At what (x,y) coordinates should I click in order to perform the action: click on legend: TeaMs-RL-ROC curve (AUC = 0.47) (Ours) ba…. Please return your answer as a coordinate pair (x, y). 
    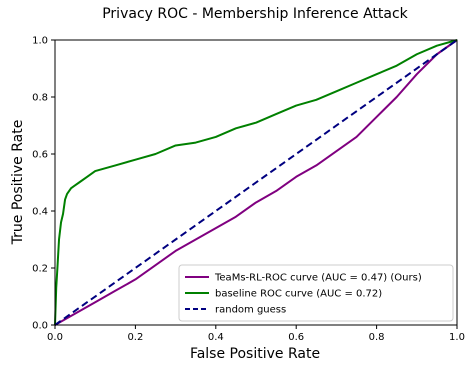
    Looking at the image, I should click on (316, 293).